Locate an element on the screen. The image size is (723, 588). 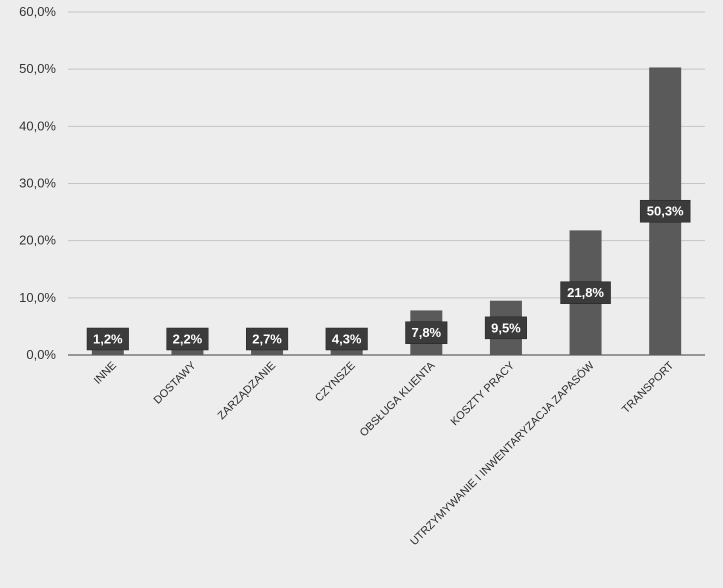
data-label: 7,8% is located at coordinates (426, 332).